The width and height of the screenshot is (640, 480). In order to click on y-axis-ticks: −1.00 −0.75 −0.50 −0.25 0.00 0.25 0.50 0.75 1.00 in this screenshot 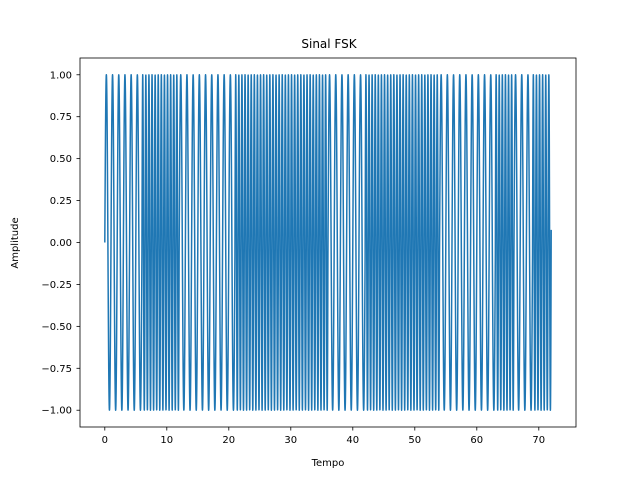, I will do `click(60, 243)`.